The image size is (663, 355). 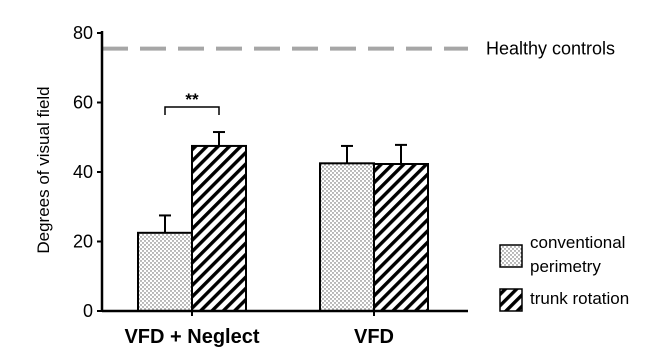 I want to click on y-tick-label-40: 40, so click(x=83, y=172).